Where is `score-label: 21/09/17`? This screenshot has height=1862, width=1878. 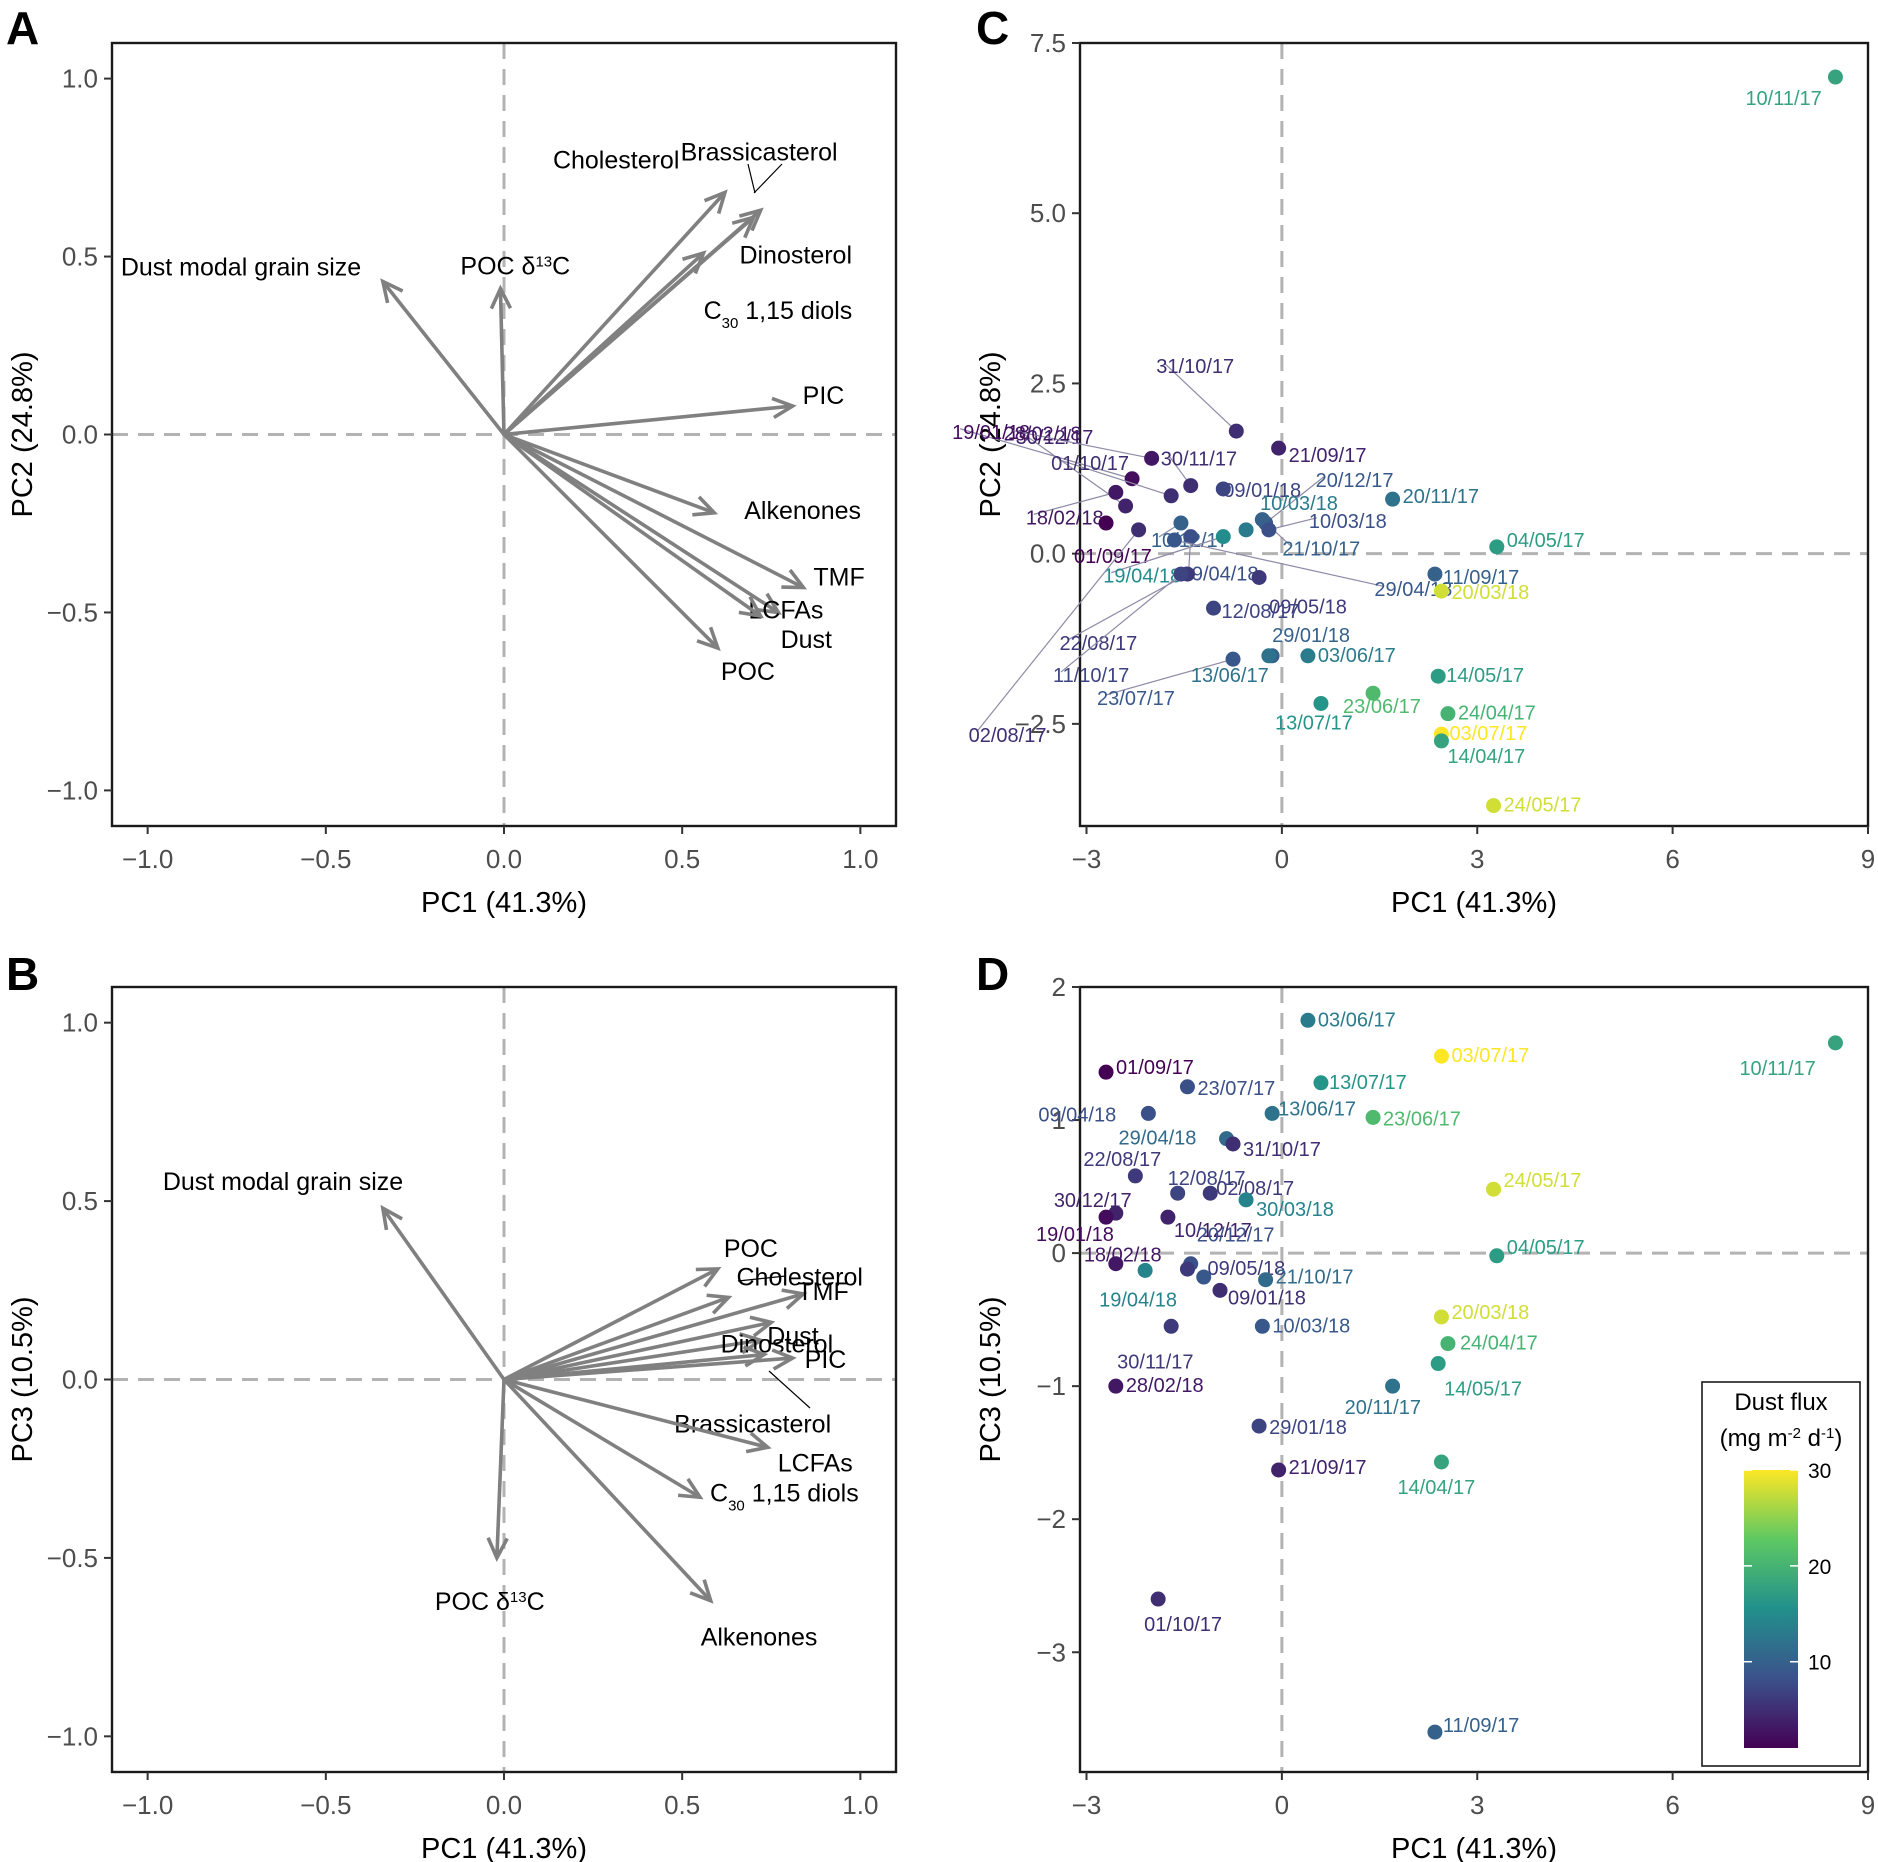
score-label: 21/09/17 is located at coordinates (1328, 1468).